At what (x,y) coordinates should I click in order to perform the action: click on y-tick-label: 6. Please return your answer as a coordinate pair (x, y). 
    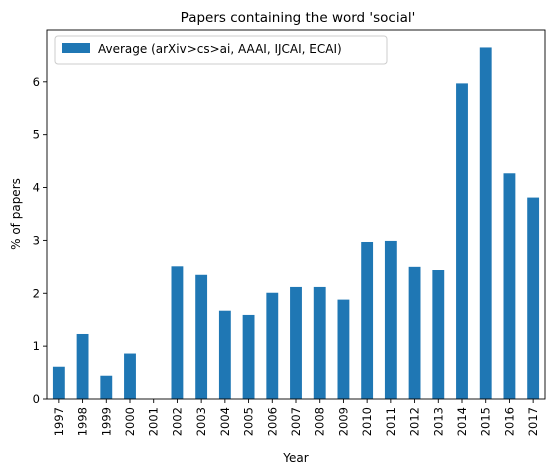
    Looking at the image, I should click on (36, 82).